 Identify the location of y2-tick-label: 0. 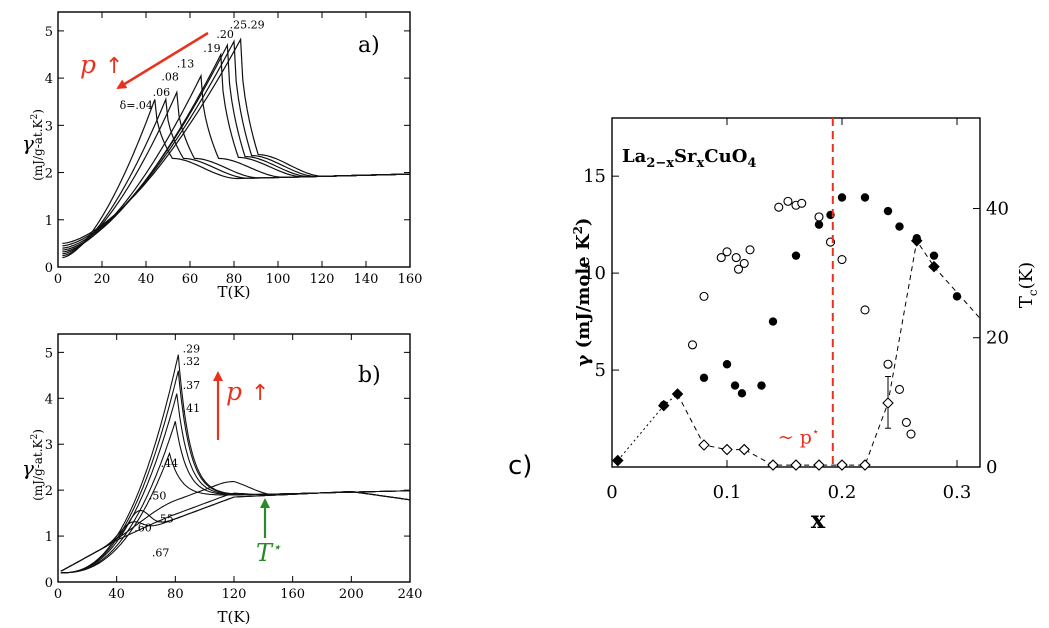
(991, 467).